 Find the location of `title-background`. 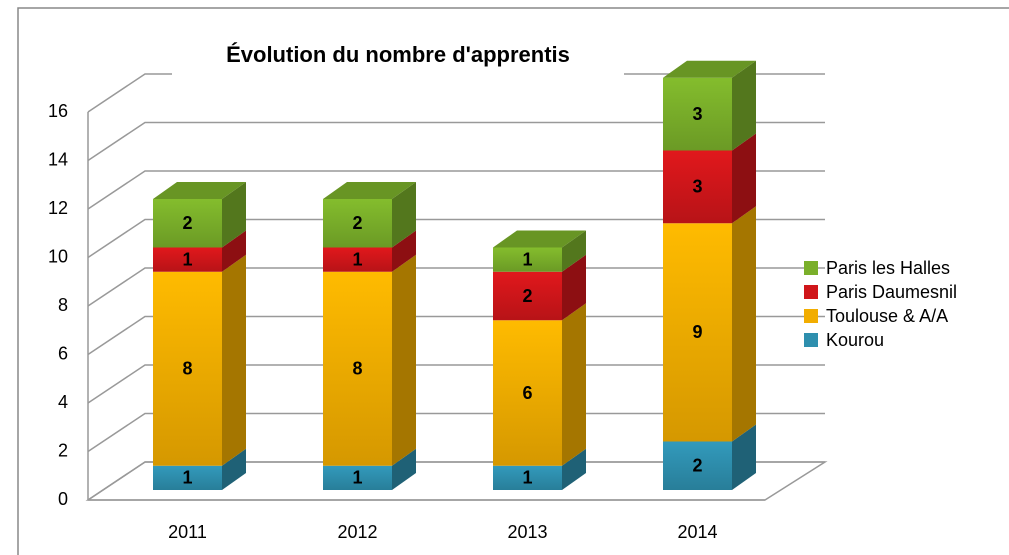

title-background is located at coordinates (398, 56).